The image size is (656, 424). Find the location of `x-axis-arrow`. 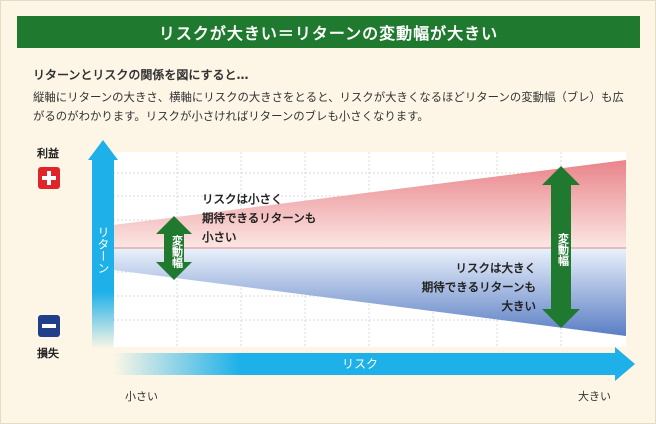

x-axis-arrow is located at coordinates (374, 364).